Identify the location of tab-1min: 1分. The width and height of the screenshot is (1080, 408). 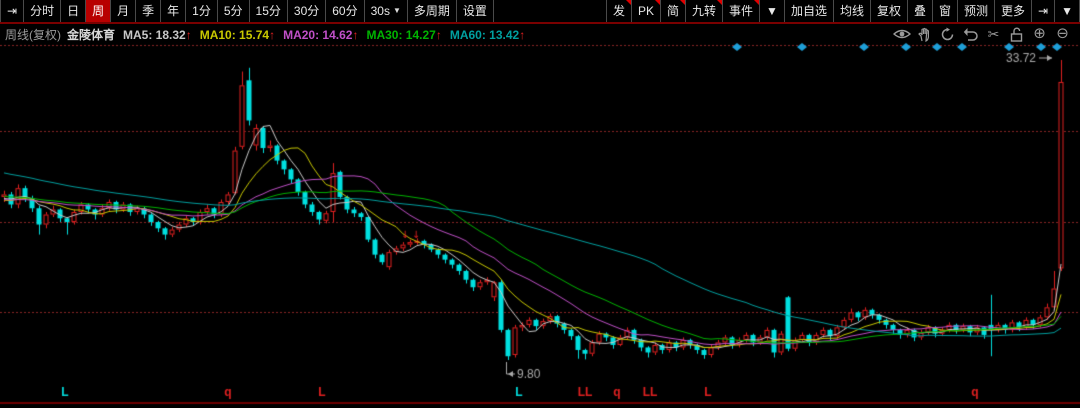
(202, 11).